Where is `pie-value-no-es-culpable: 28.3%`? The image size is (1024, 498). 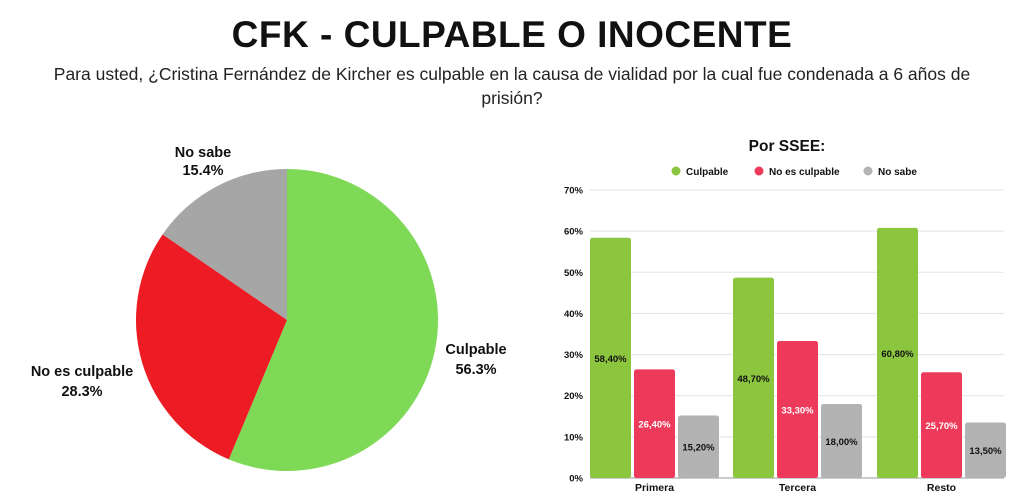
pie-value-no-es-culpable: 28.3% is located at coordinates (81, 392).